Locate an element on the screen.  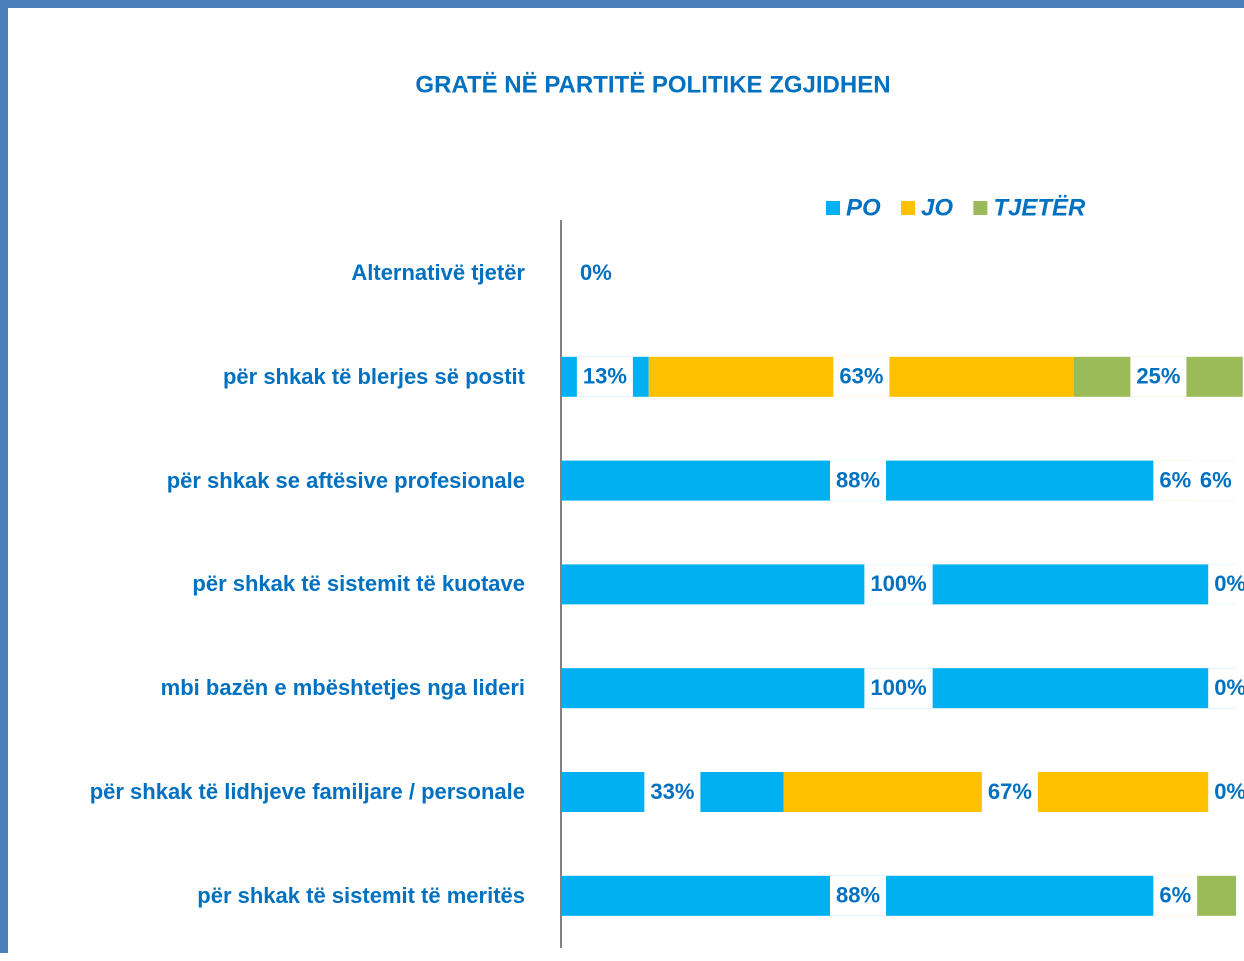
value-label: 67% is located at coordinates (1010, 791).